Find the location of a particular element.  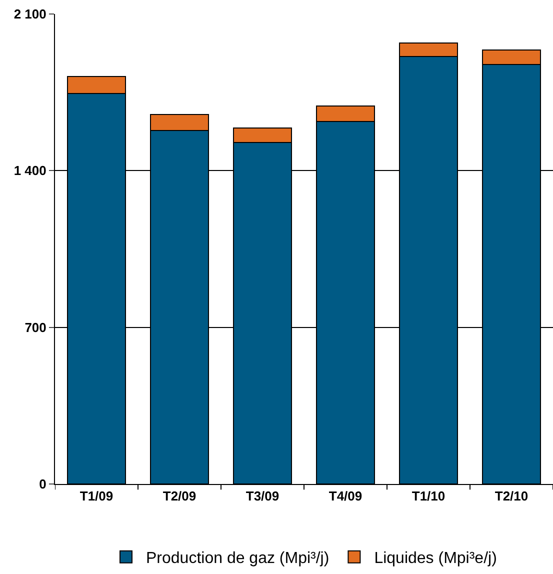

legend-label: Production de gaz (Mpi³/j) is located at coordinates (238, 559).